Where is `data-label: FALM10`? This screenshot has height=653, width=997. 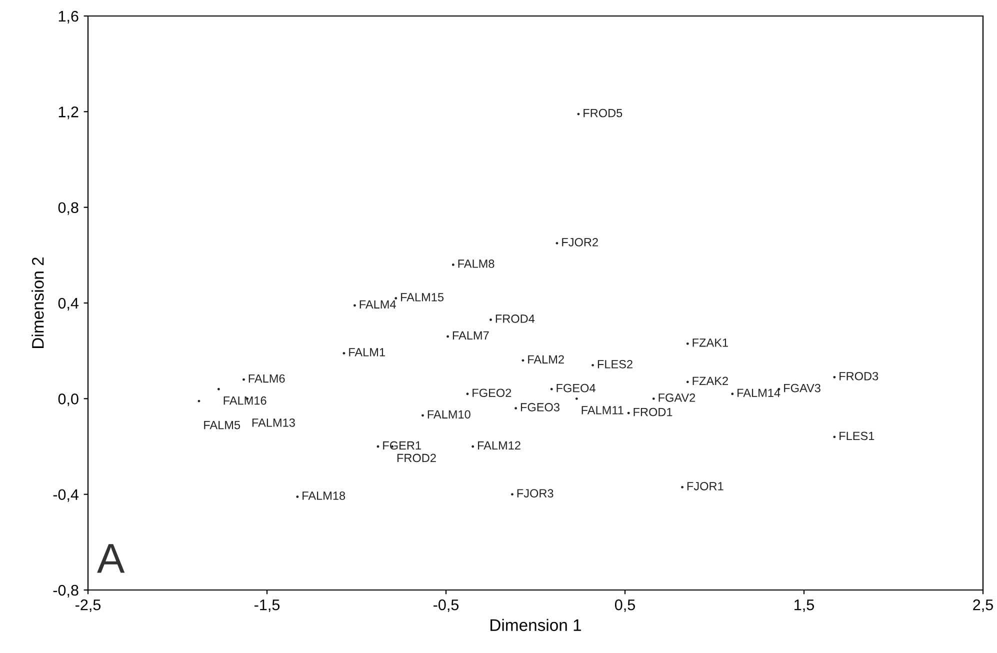 data-label: FALM10 is located at coordinates (449, 414).